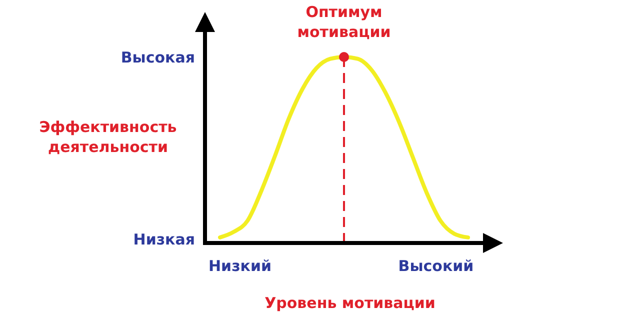 The image size is (624, 324). What do you see at coordinates (350, 303) in the screenshot?
I see `x-axis-title: Уровень мотивации` at bounding box center [350, 303].